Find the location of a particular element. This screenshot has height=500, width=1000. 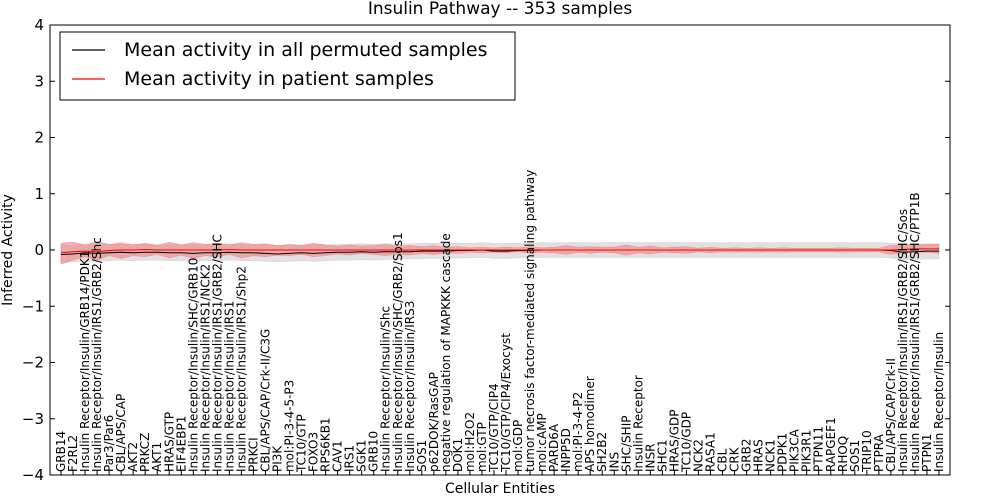

confidence-bands is located at coordinates (500, 253).